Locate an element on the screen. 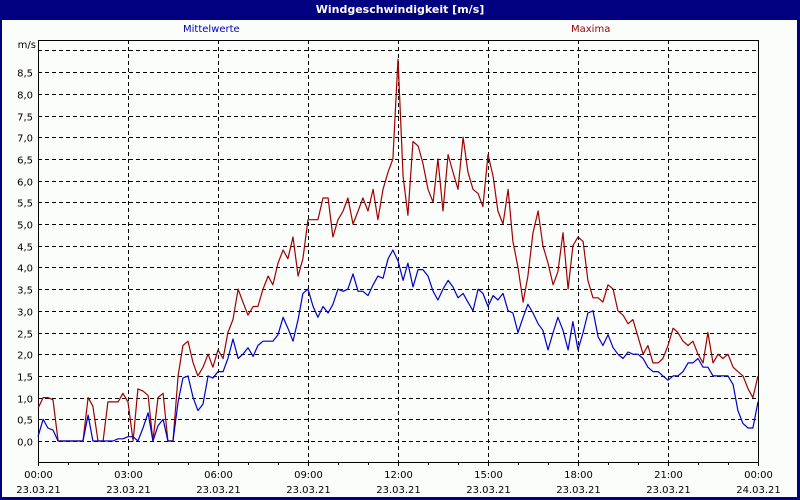 The width and height of the screenshot is (800, 500). legend-mean: Mittelwerte is located at coordinates (211, 29).